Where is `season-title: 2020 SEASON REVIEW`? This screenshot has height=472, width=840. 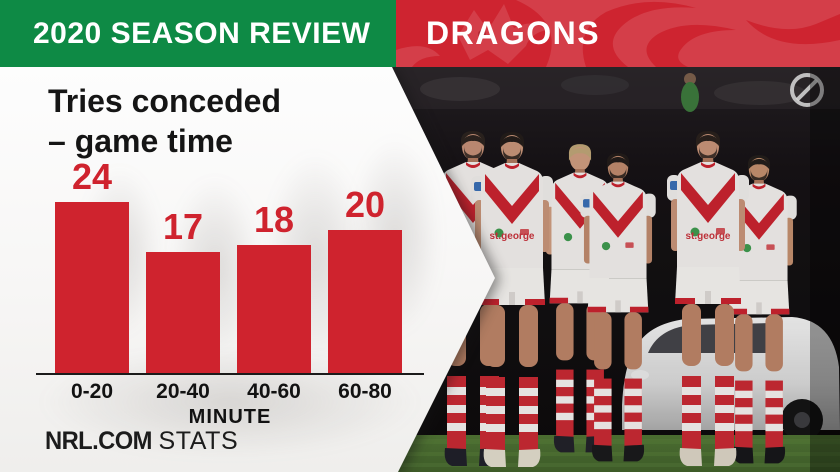 season-title: 2020 SEASON REVIEW is located at coordinates (202, 33).